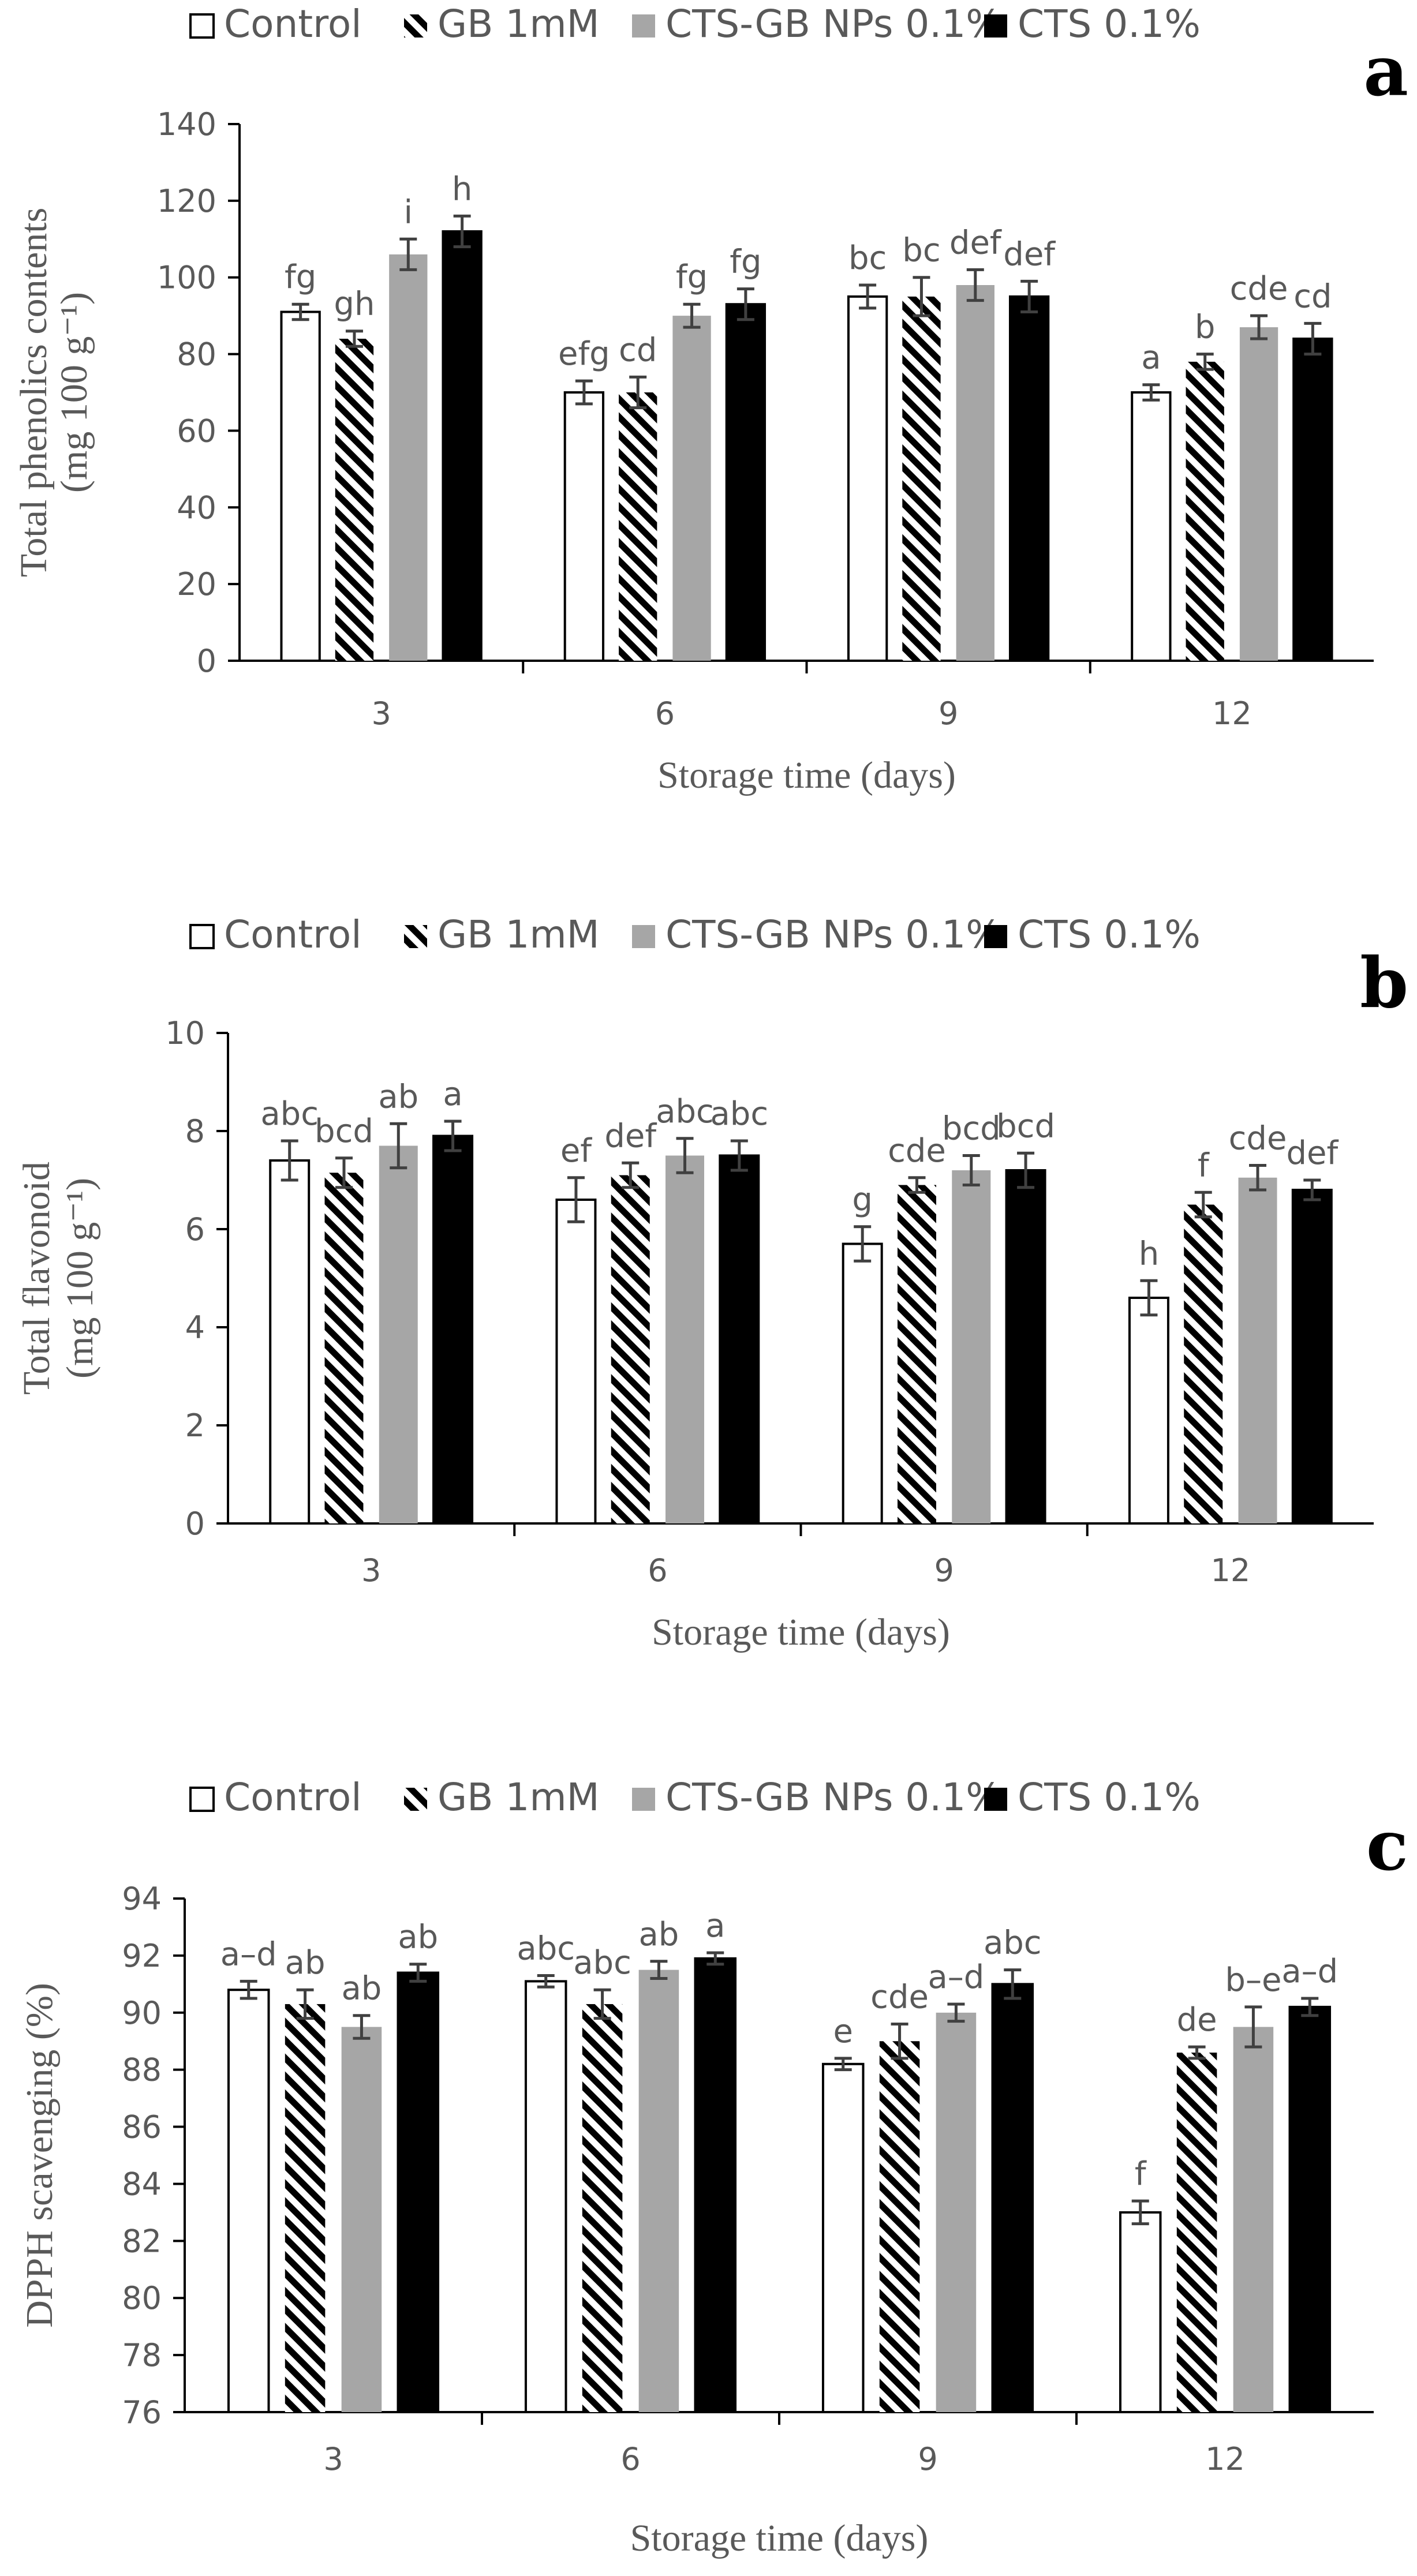  Describe the element at coordinates (1309, 1972) in the screenshot. I see `significance-label: a–d` at that location.